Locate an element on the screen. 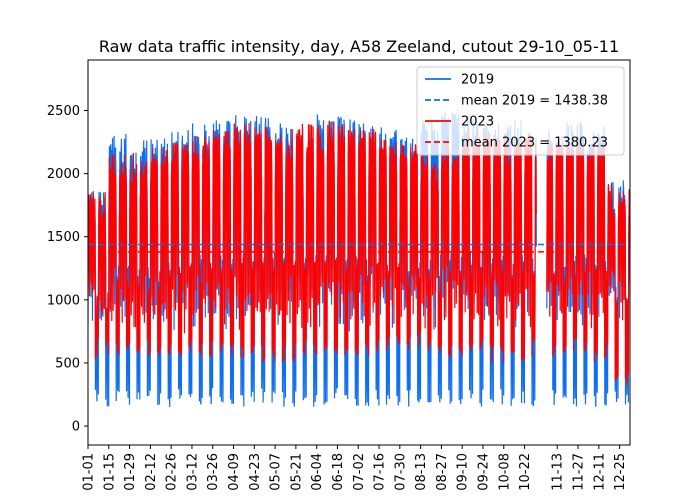  x-tick-label: 10-22 is located at coordinates (525, 472).